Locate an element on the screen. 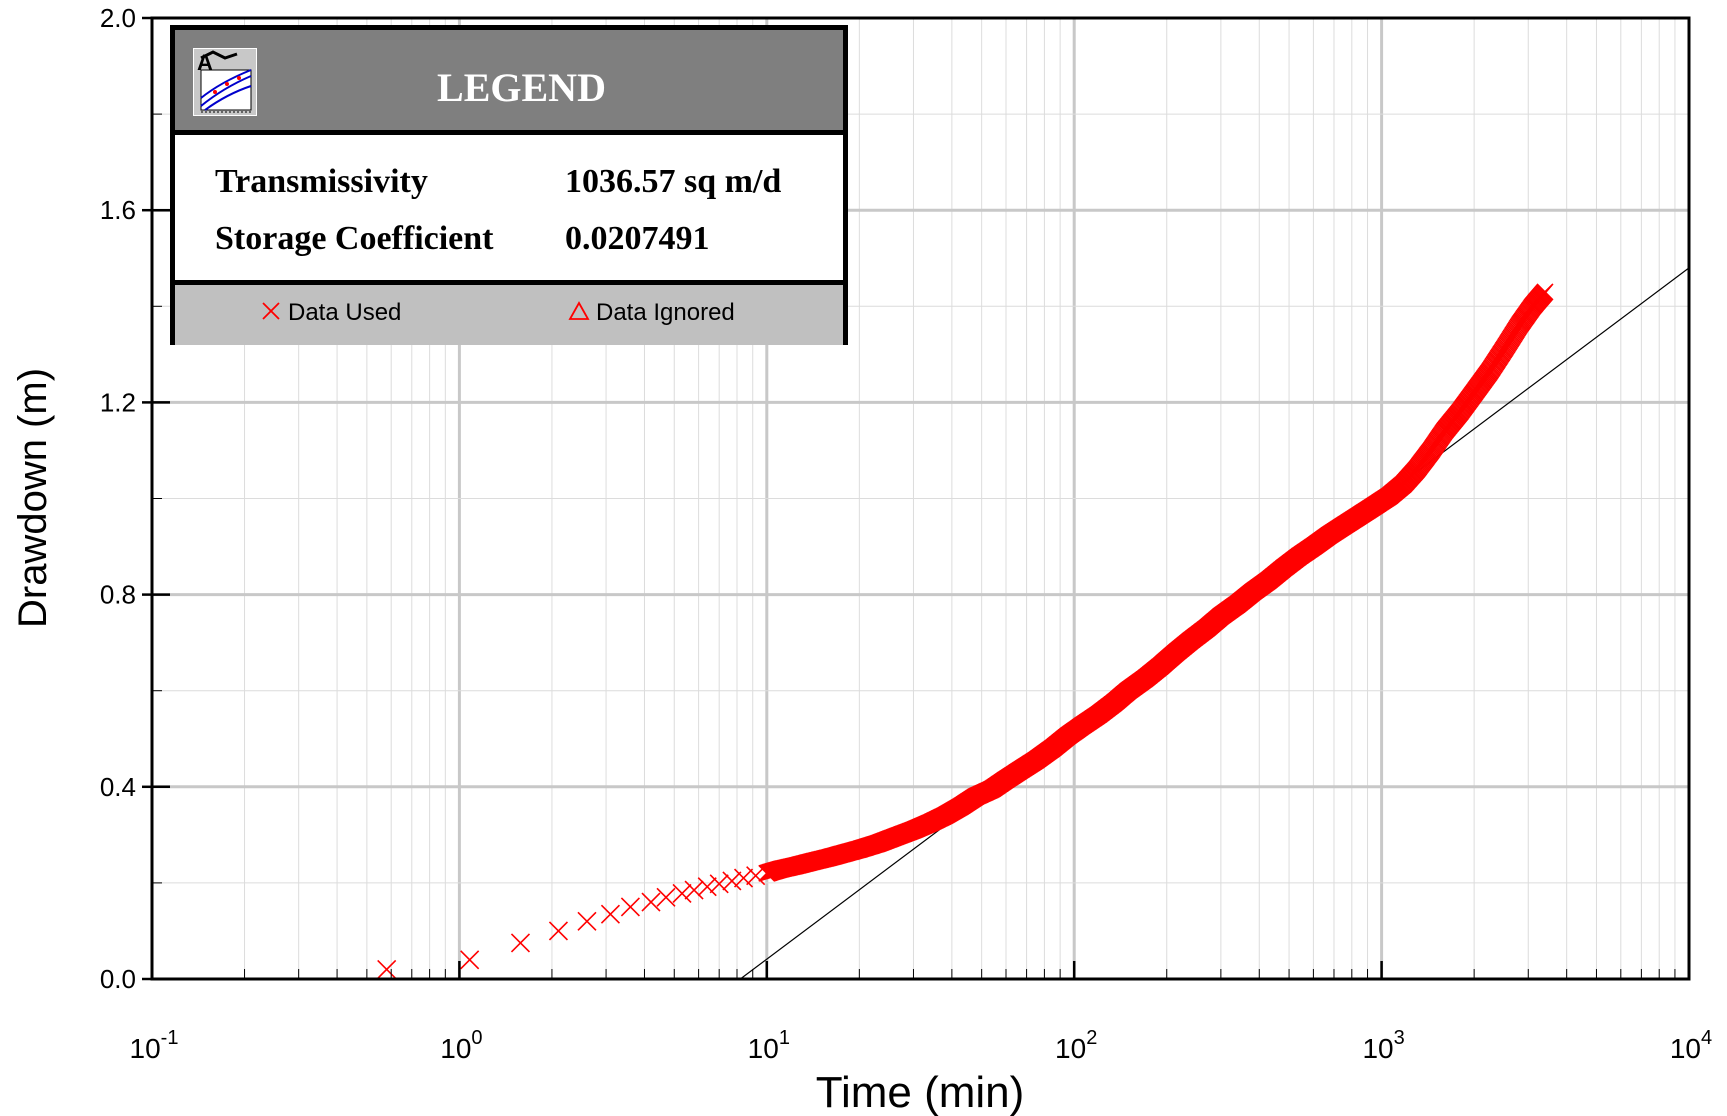 The image size is (1727, 1116). legend-key-data-used: Data Used is located at coordinates (330, 313).